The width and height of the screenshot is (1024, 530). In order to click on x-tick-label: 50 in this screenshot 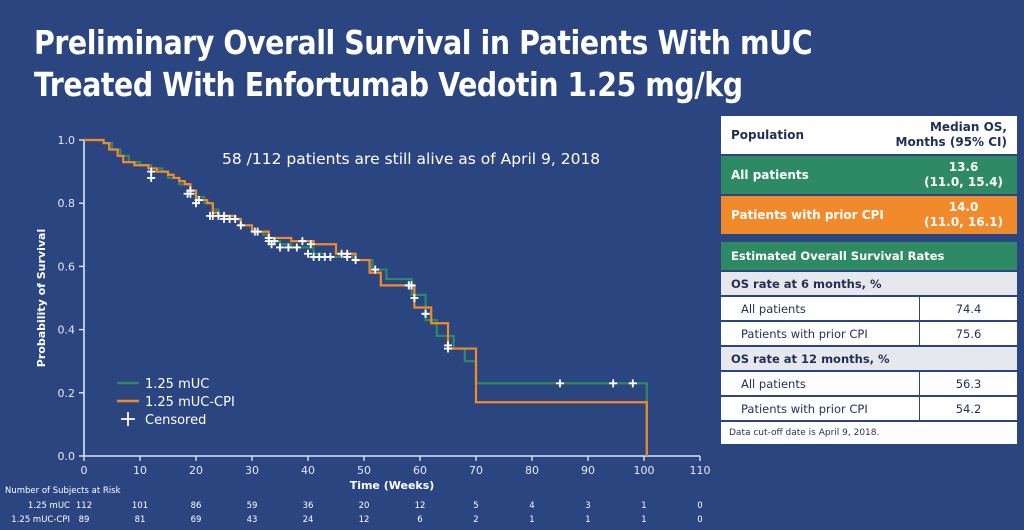, I will do `click(364, 470)`.